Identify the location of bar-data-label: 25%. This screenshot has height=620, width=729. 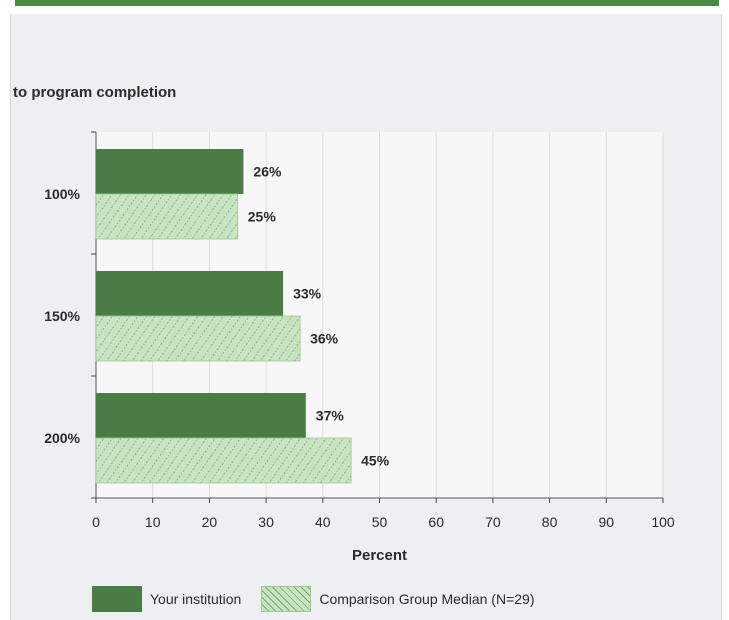
(262, 217).